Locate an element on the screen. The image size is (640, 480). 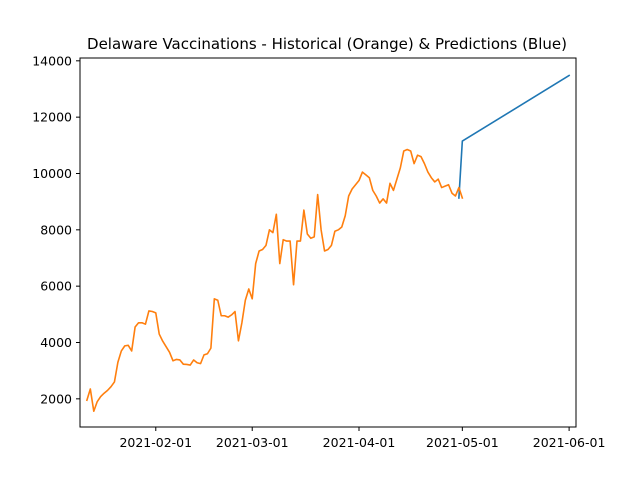
x-tick-label-0: 2021-02-01 is located at coordinates (155, 442).